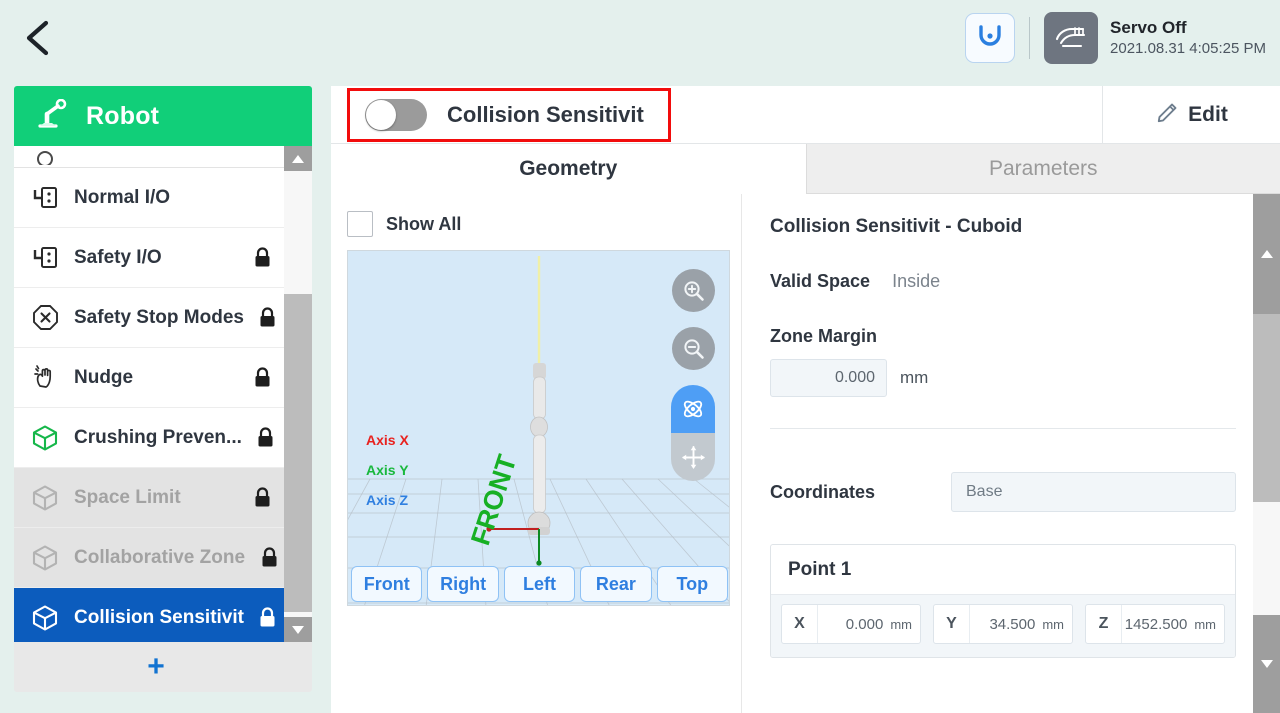 This screenshot has width=1280, height=713. I want to click on edit-label: Edit, so click(1208, 114).